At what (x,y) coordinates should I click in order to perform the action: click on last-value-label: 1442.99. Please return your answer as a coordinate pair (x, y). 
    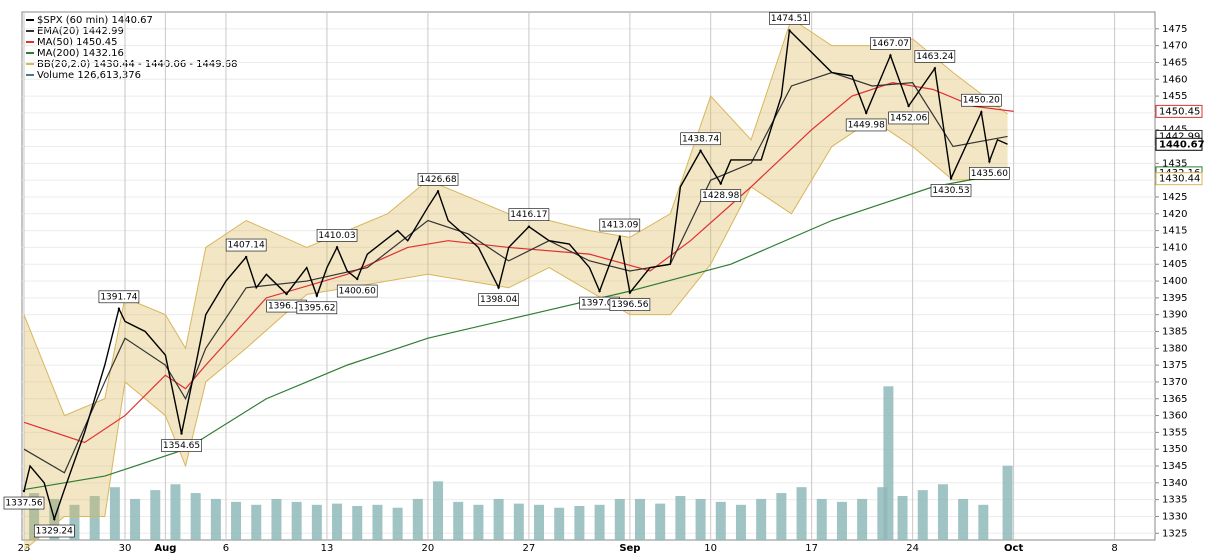
    Looking at the image, I should click on (1179, 136).